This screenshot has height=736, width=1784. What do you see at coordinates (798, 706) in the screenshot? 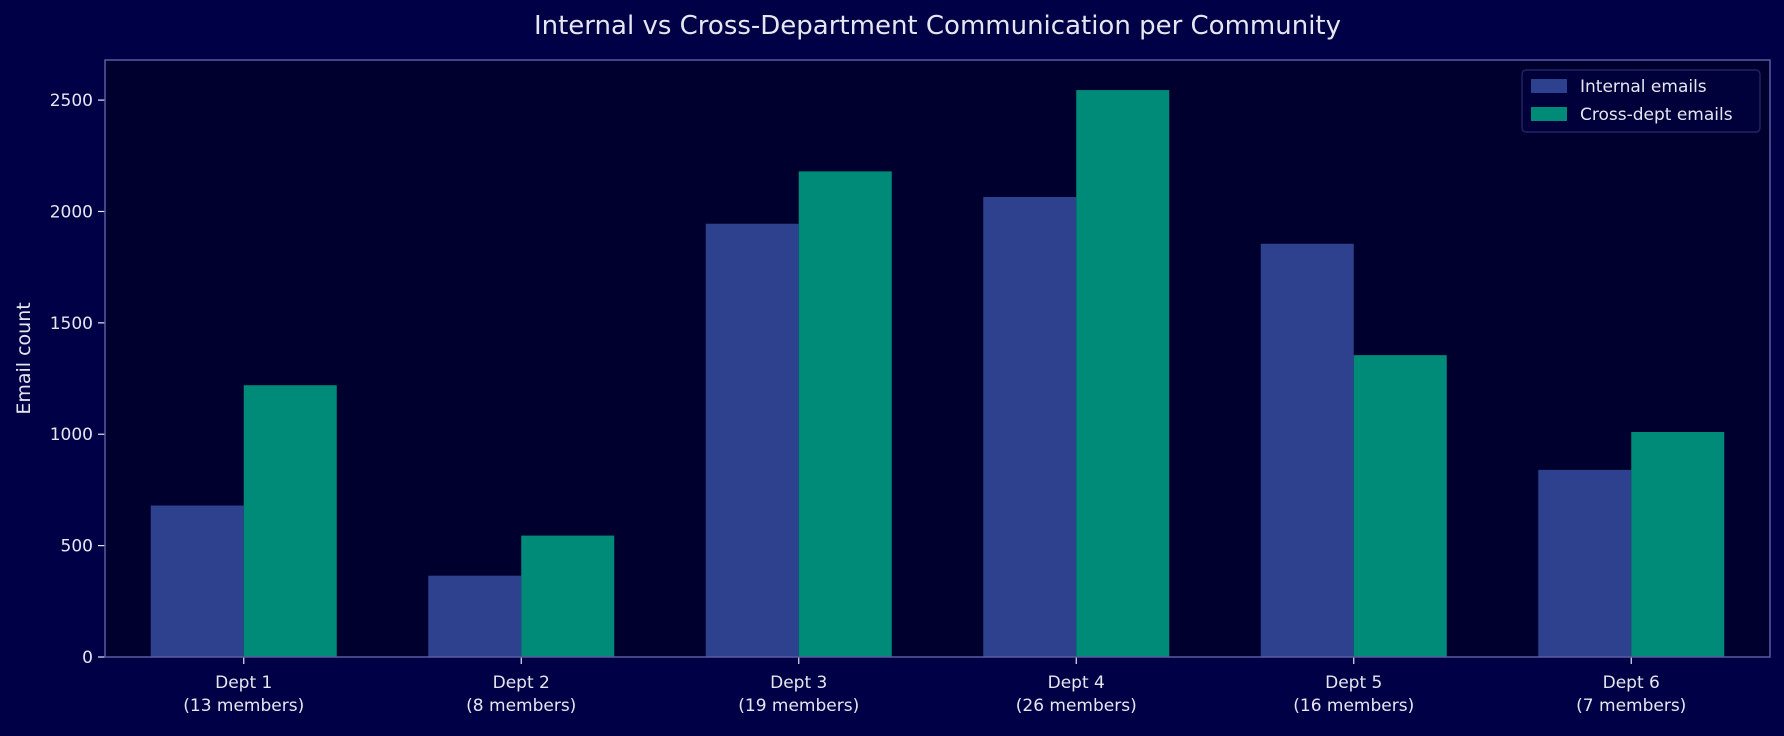
I see `x-tick-sublabel: (19 members)` at bounding box center [798, 706].